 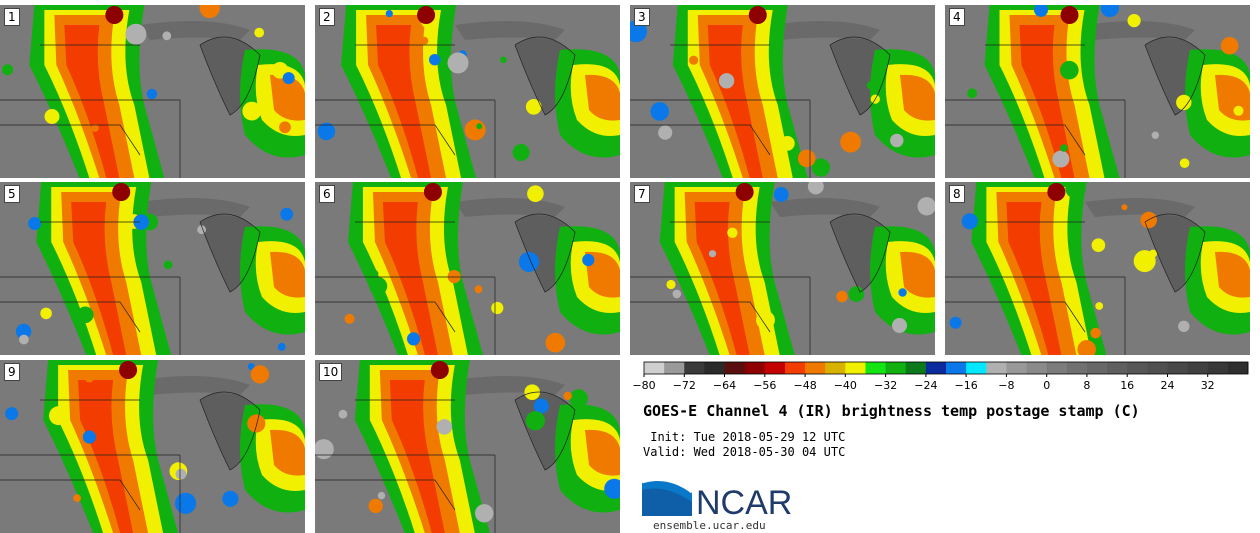 I want to click on init-time: Init: Tue 2018-05-29 12 UTC, so click(x=744, y=437).